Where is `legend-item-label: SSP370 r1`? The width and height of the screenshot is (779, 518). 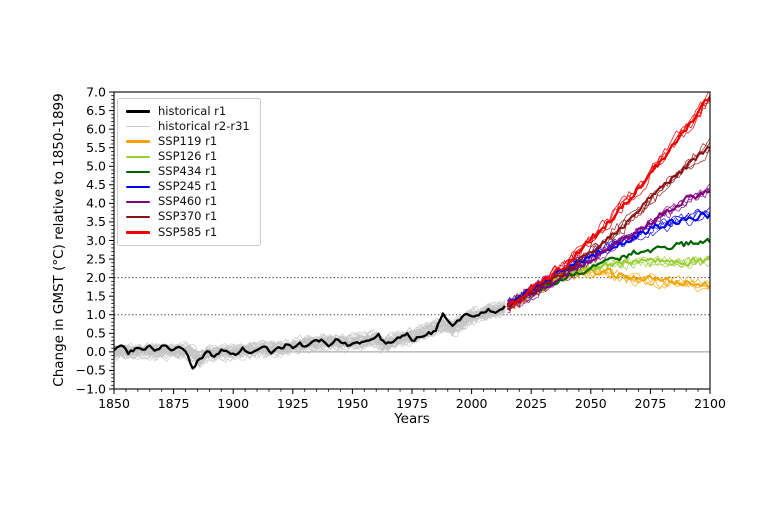 legend-item-label: SSP370 r1 is located at coordinates (188, 216).